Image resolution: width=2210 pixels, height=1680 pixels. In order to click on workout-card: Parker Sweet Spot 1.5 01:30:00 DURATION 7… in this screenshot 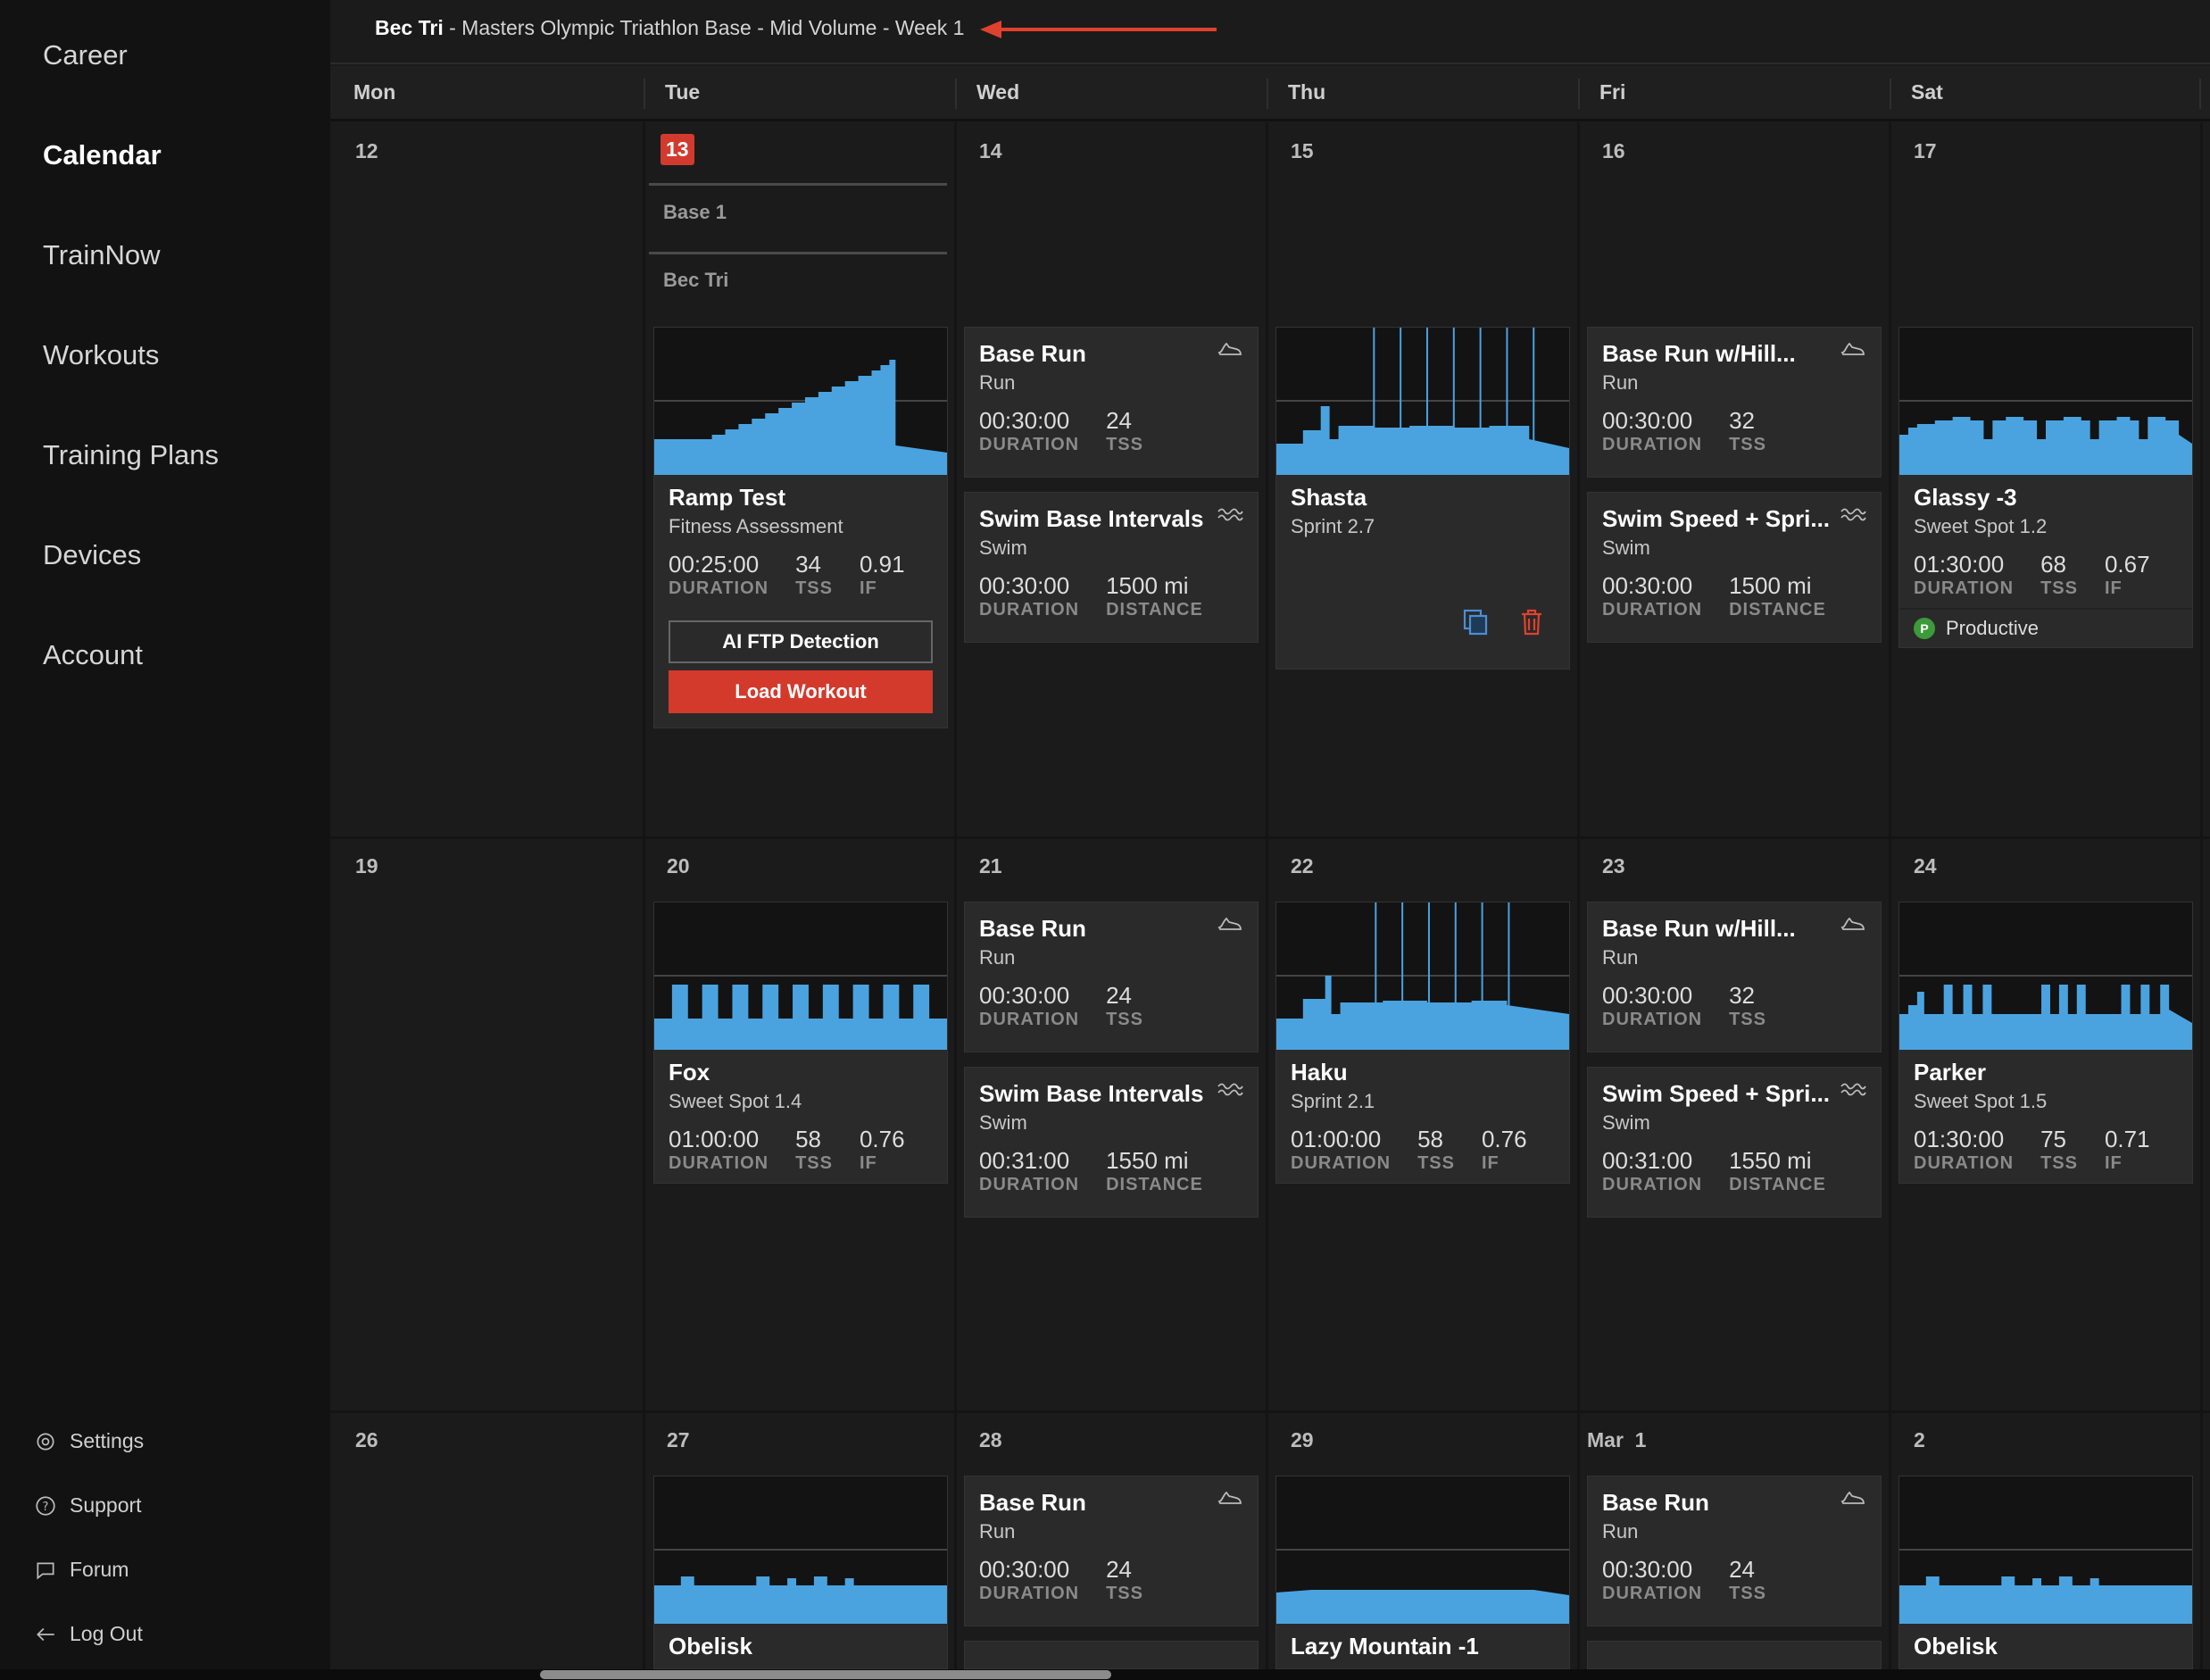, I will do `click(2045, 1043)`.